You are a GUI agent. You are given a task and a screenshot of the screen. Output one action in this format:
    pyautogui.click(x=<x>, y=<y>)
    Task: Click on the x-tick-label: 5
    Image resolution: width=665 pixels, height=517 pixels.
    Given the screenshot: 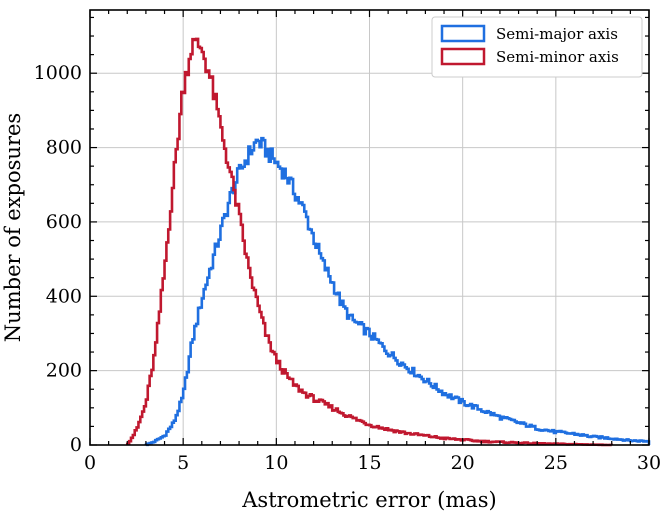 What is the action you would take?
    pyautogui.click(x=183, y=463)
    